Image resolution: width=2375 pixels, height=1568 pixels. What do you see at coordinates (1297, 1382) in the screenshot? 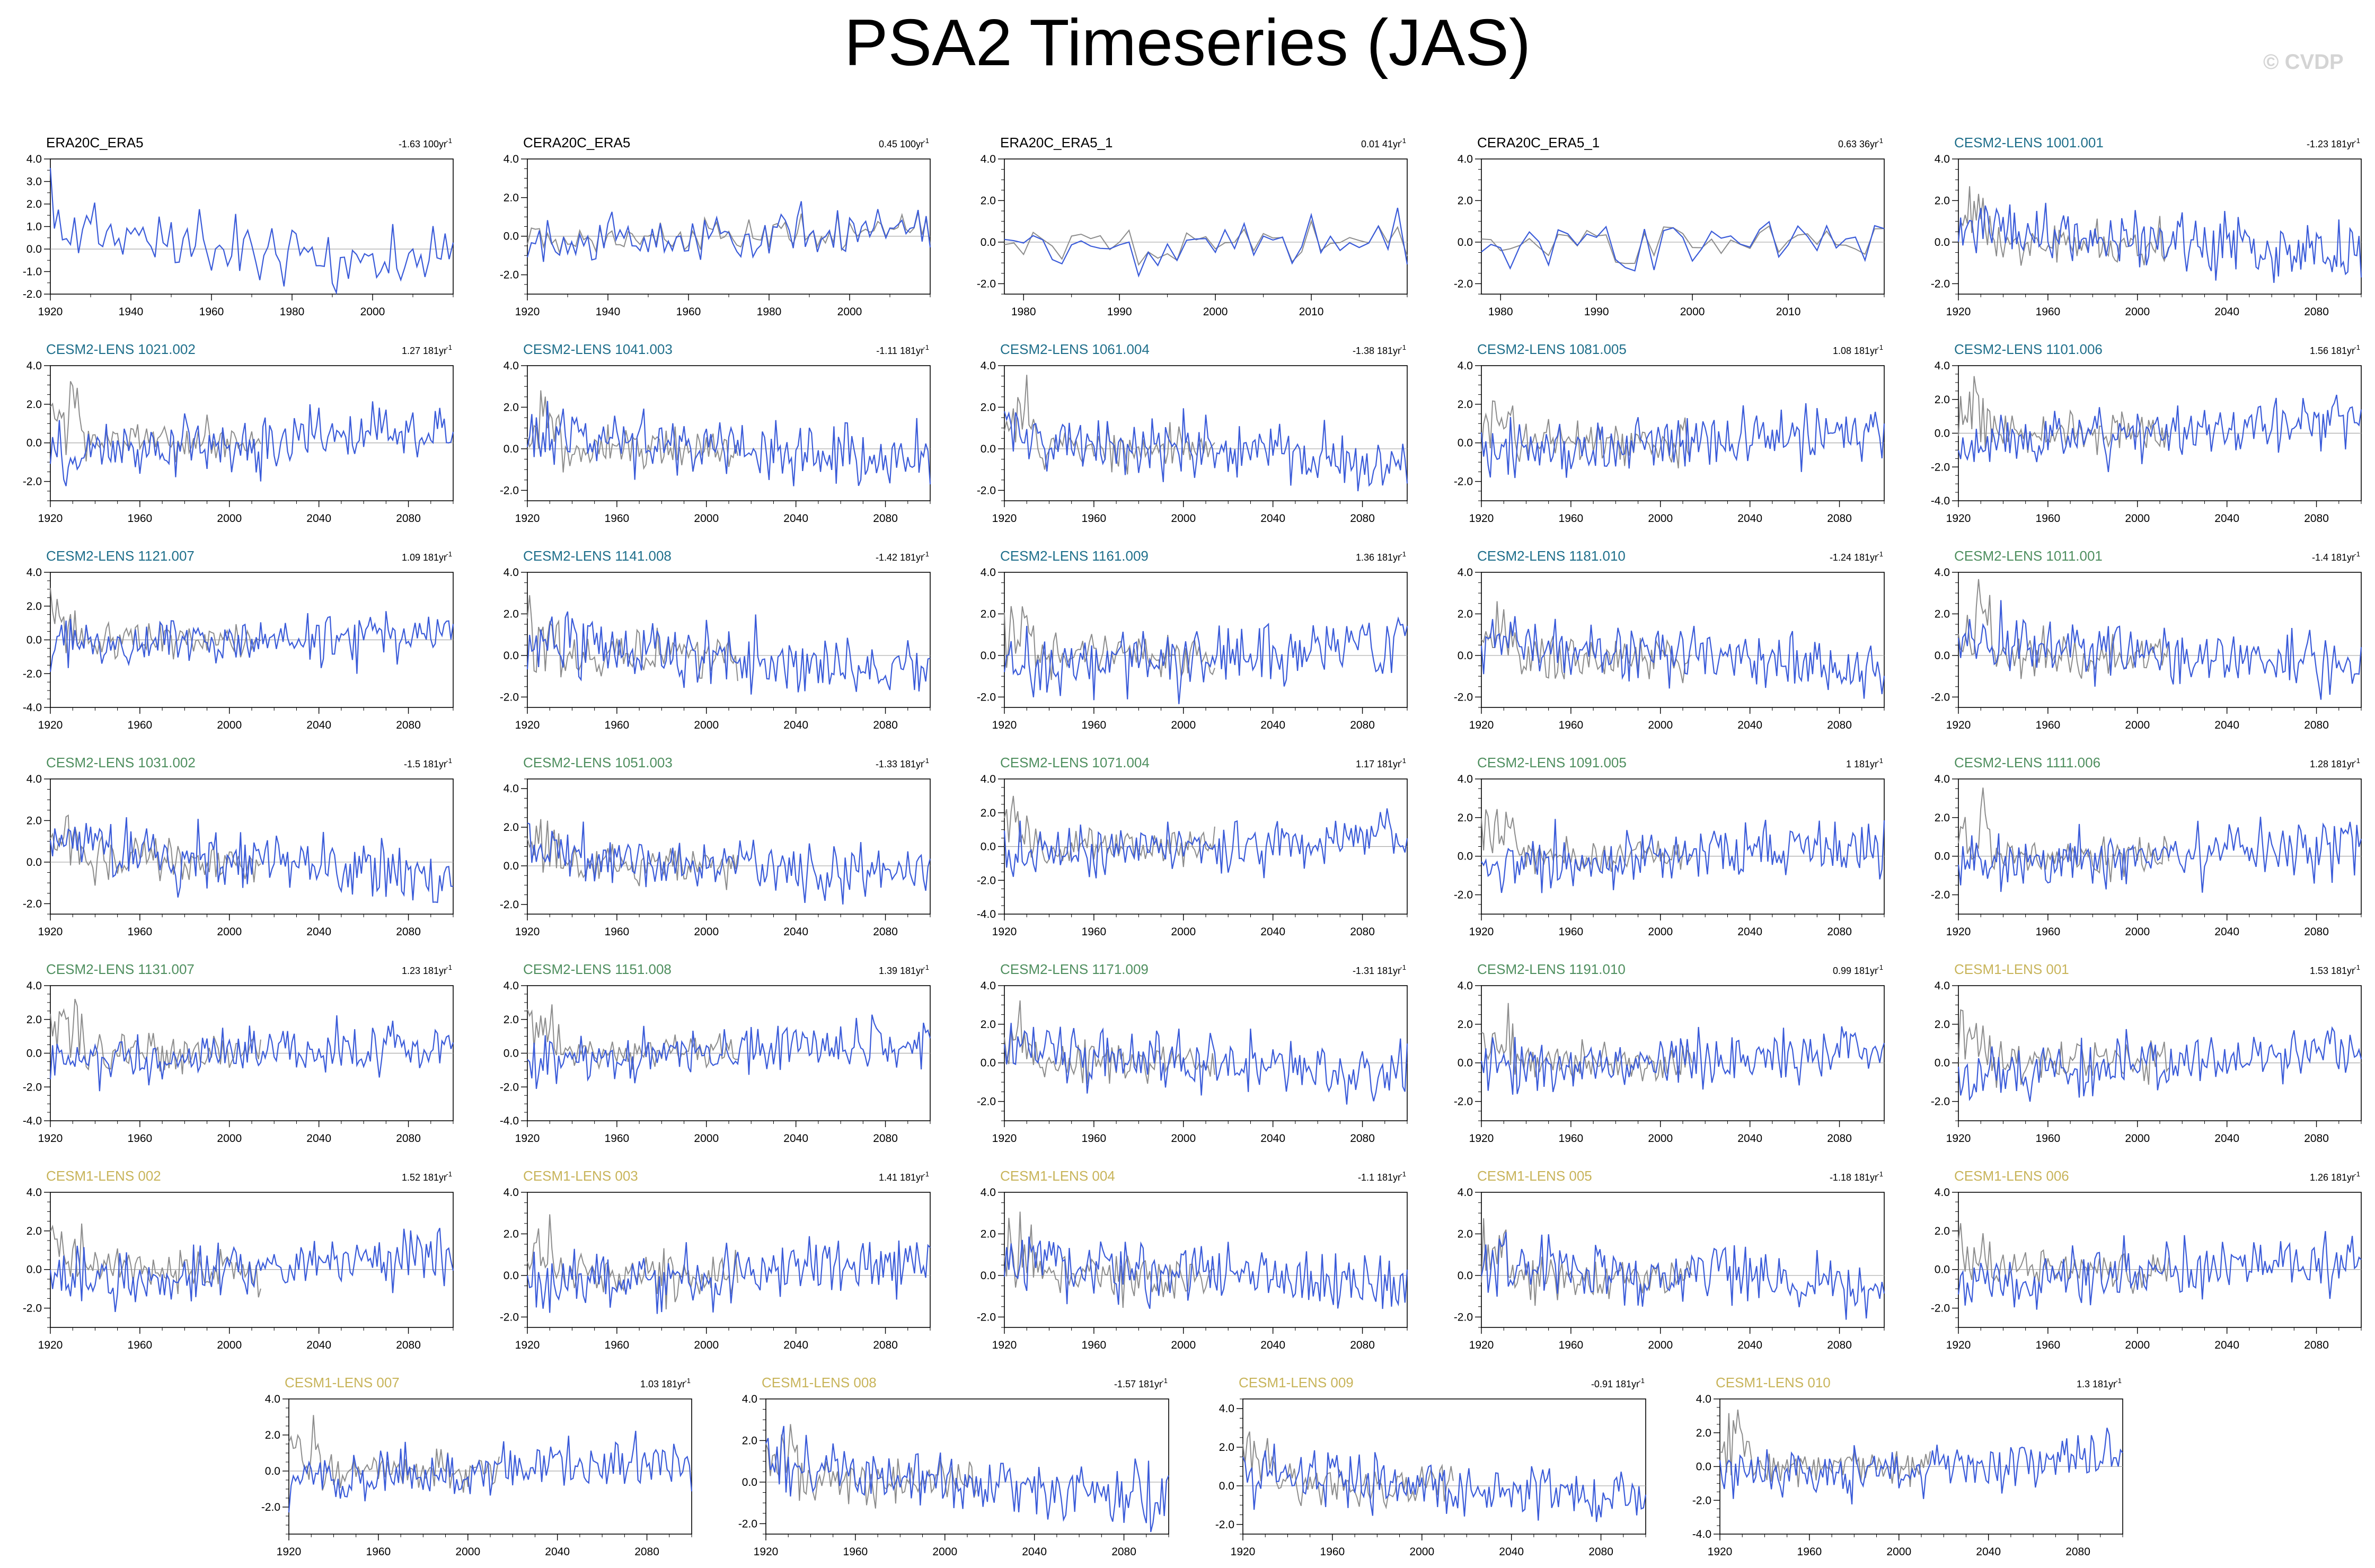
I see `panel-title: CESM1-LENS 009` at bounding box center [1297, 1382].